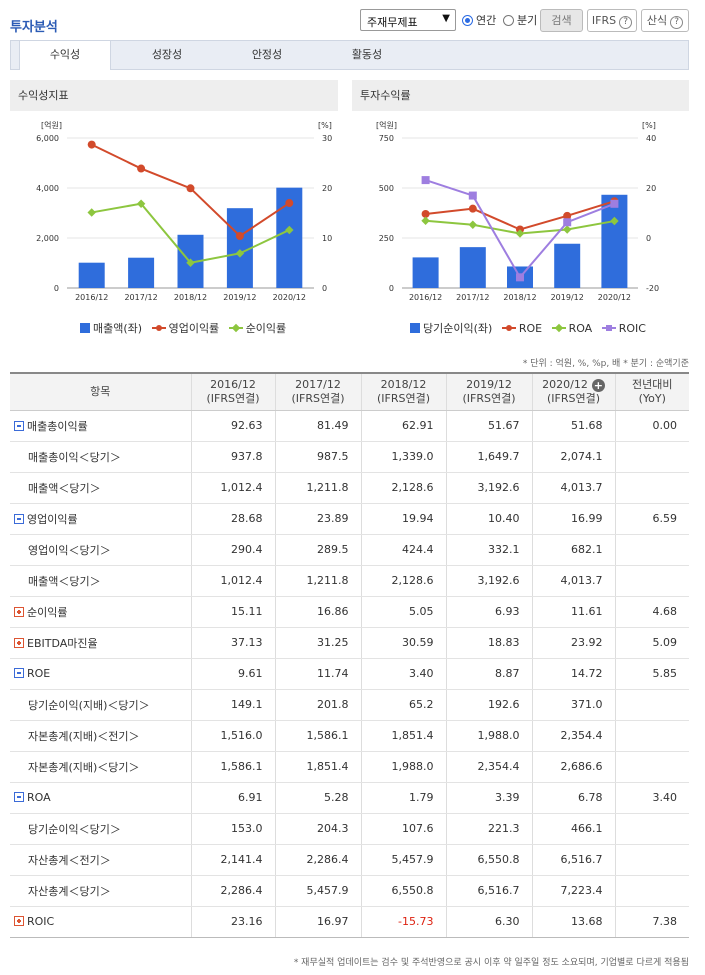 The height and width of the screenshot is (975, 705). What do you see at coordinates (232, 488) in the screenshot?
I see `table-cell: 1,012.4` at bounding box center [232, 488].